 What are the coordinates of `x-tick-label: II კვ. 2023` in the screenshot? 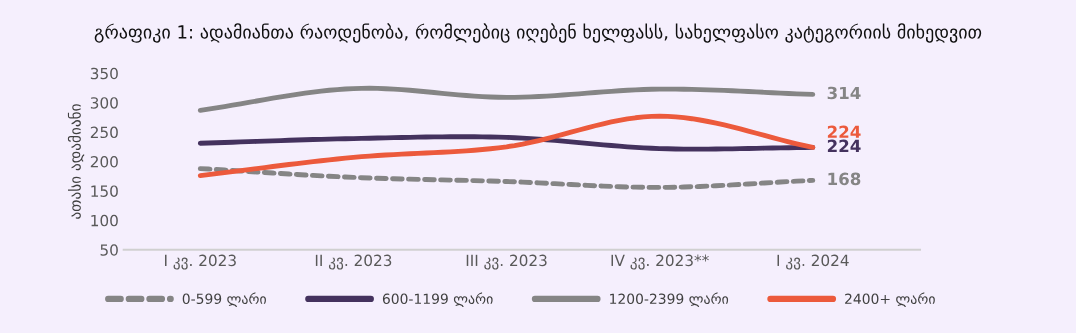 It's located at (353, 262).